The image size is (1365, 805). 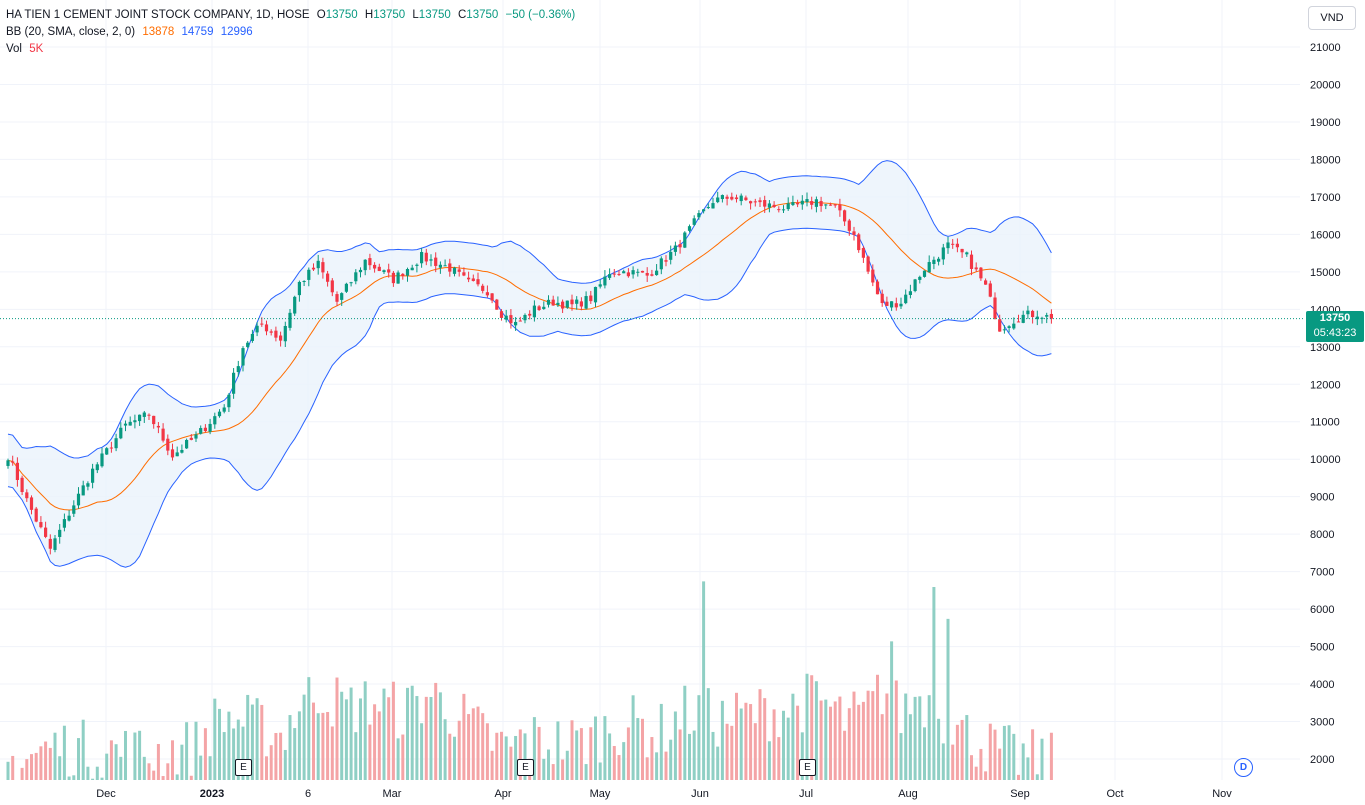 What do you see at coordinates (1322, 648) in the screenshot?
I see `price-axis-label: 5000` at bounding box center [1322, 648].